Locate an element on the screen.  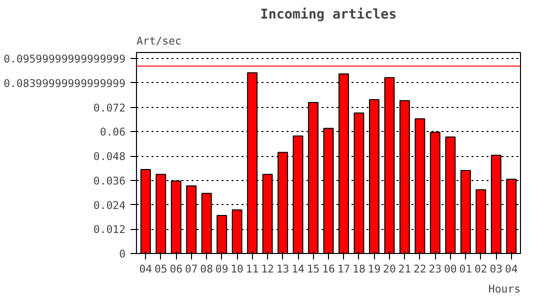
y-tick-label: 0.048 is located at coordinates (109, 157).